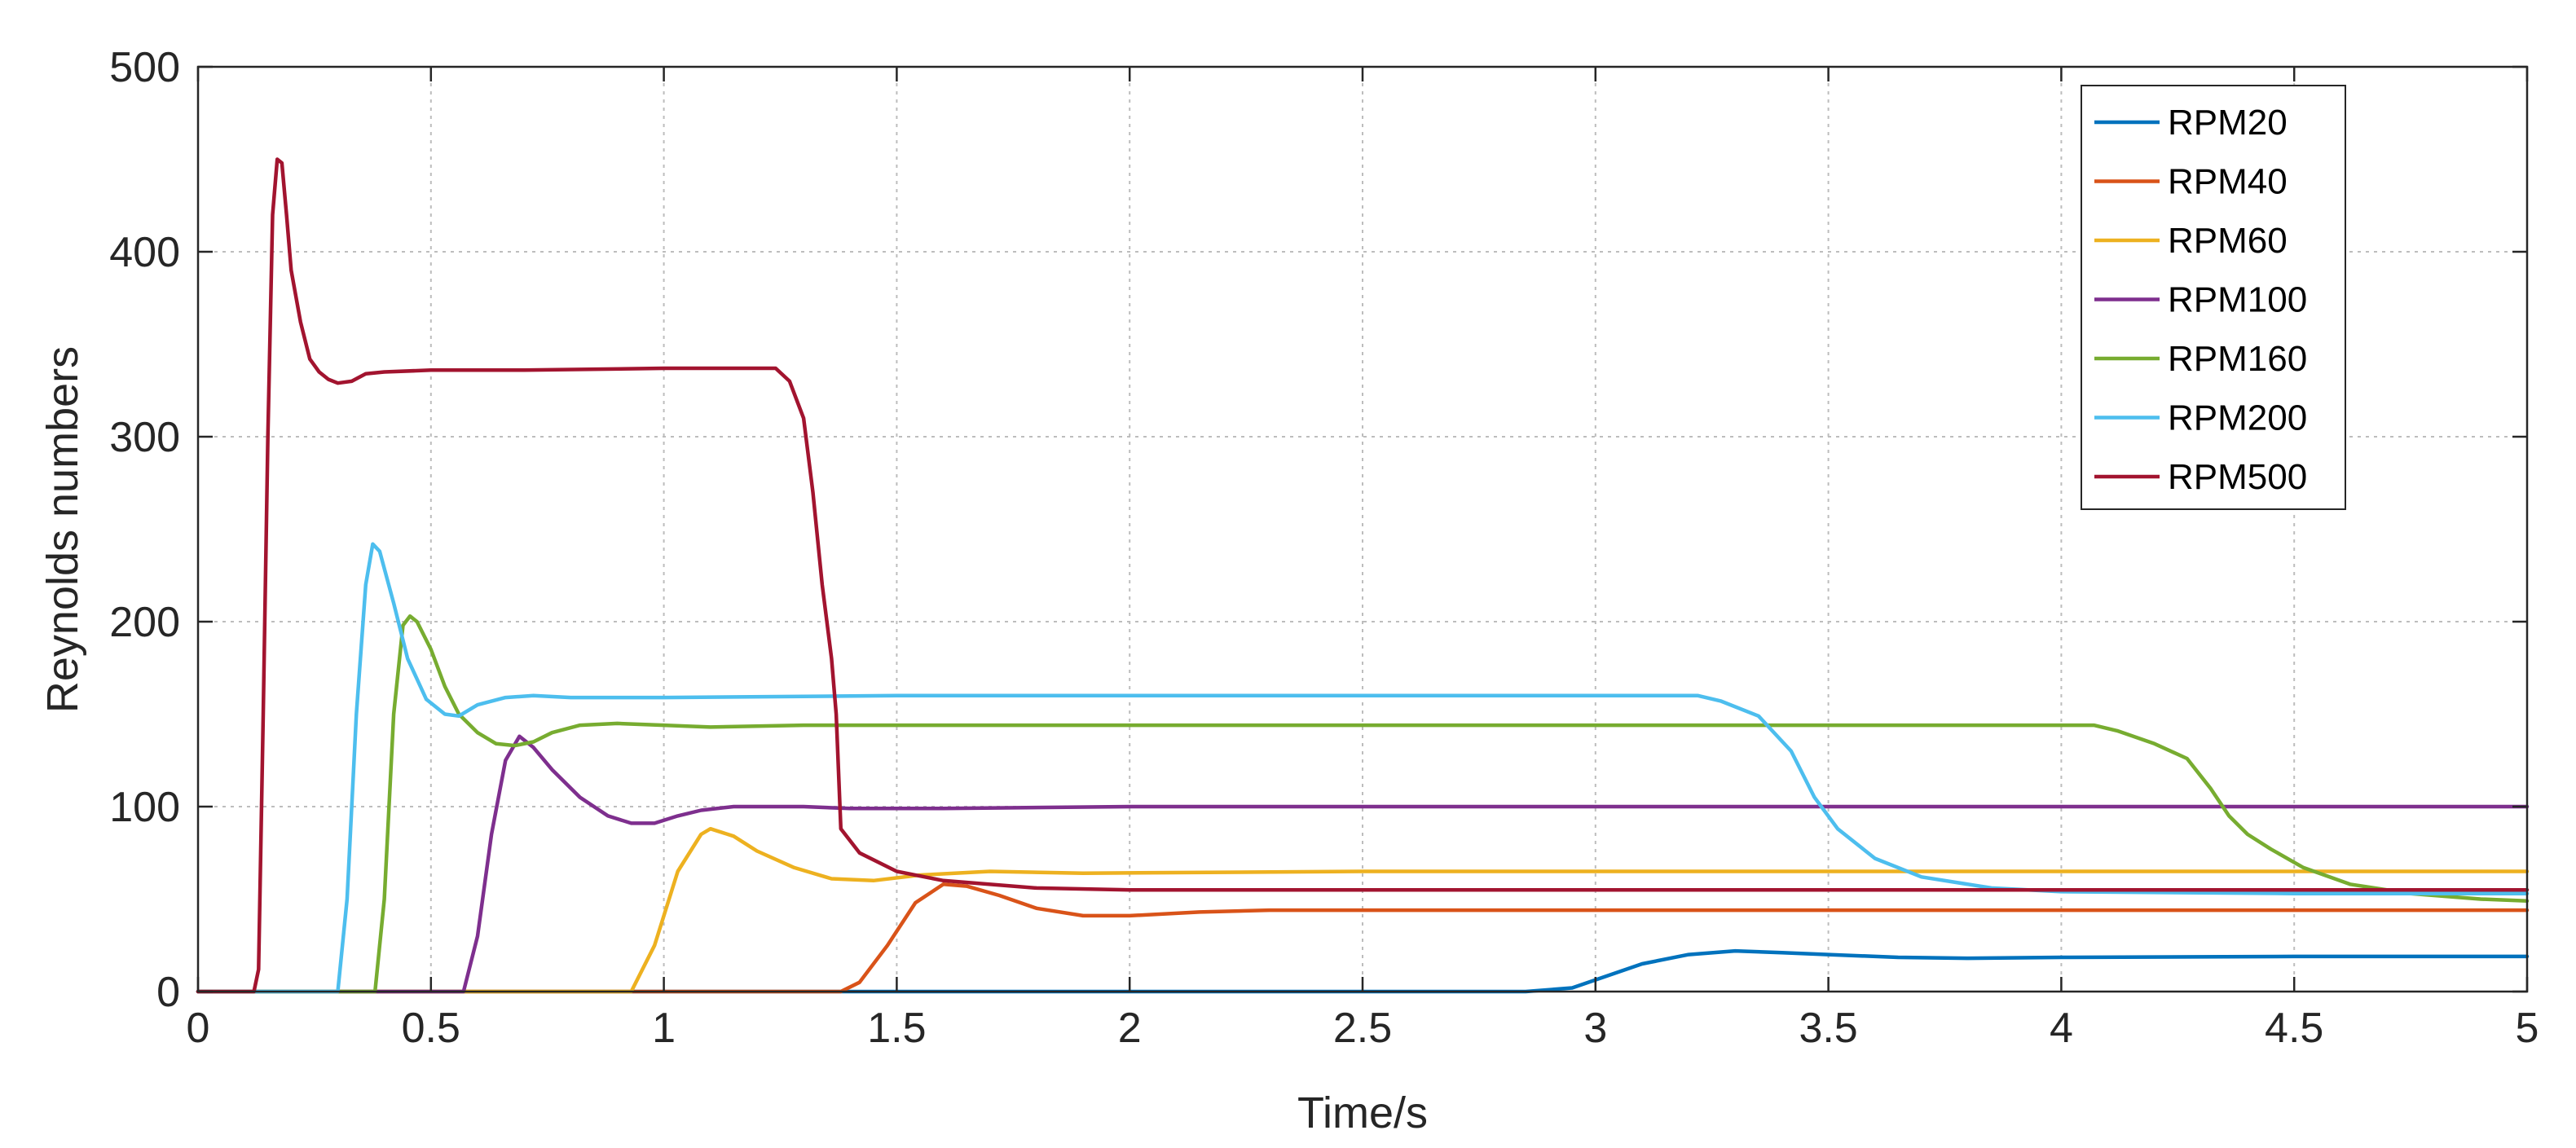 The image size is (2576, 1148). I want to click on legend-label-rpm20: RPM20, so click(2228, 123).